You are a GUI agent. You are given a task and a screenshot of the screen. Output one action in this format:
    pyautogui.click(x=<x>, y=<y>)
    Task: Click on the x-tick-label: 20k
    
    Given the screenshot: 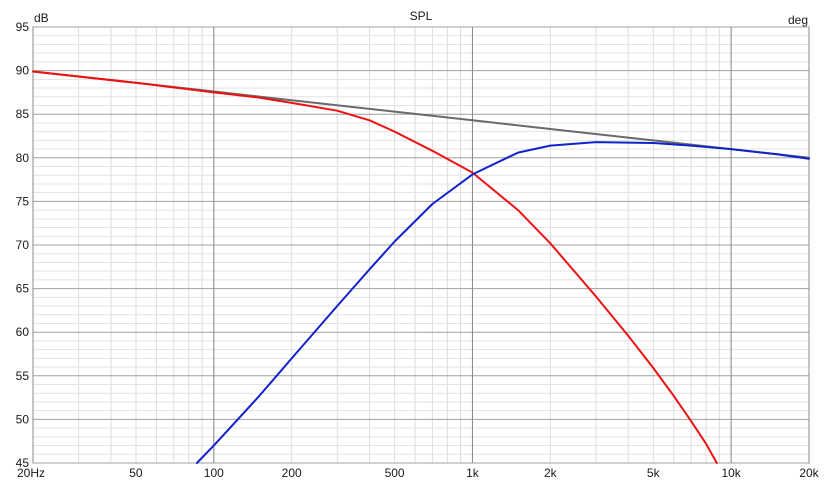 What is the action you would take?
    pyautogui.click(x=809, y=473)
    